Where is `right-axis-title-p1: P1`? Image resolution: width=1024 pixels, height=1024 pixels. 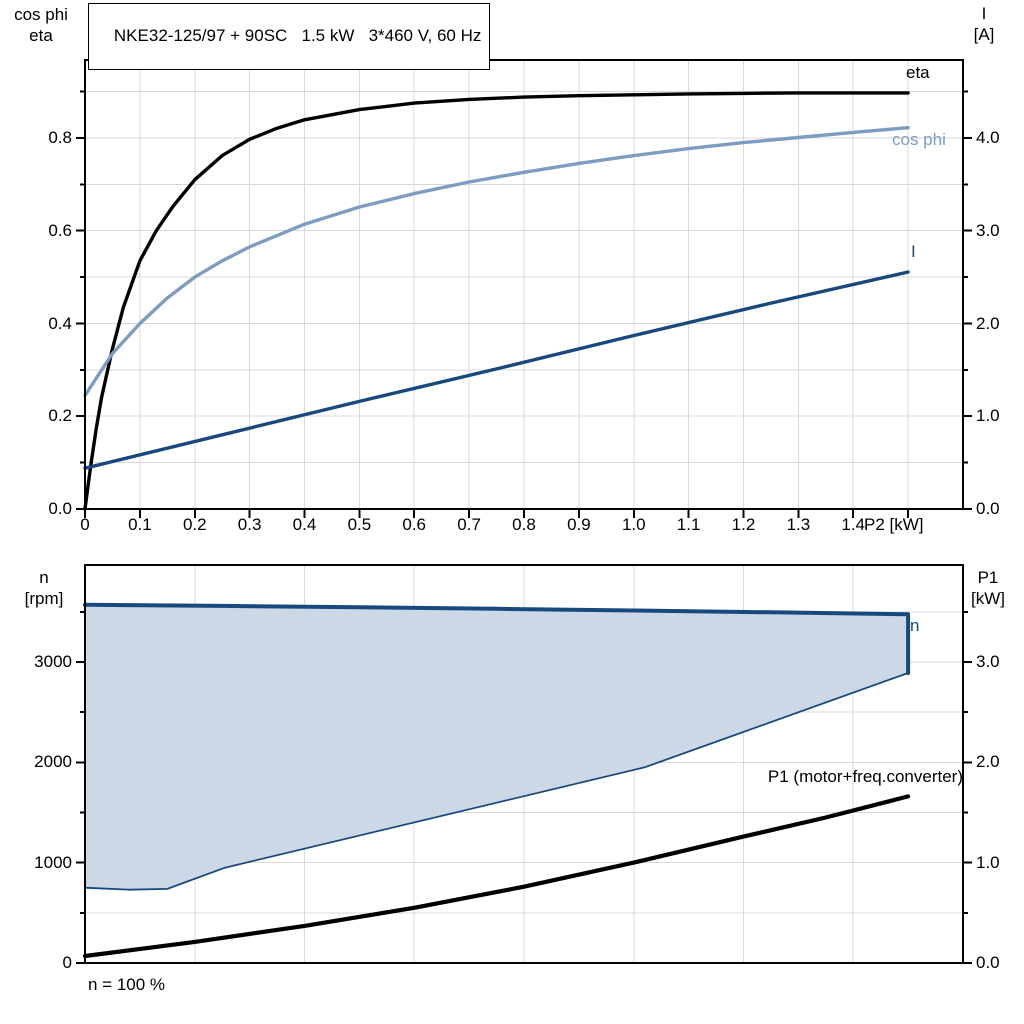 right-axis-title-p1: P1 is located at coordinates (988, 577).